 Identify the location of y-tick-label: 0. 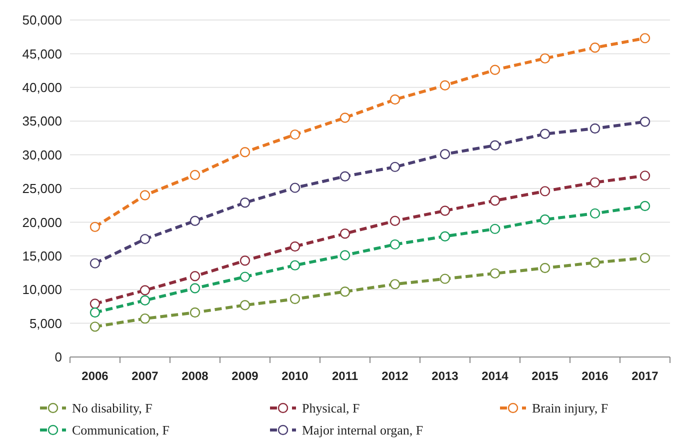
(58, 357).